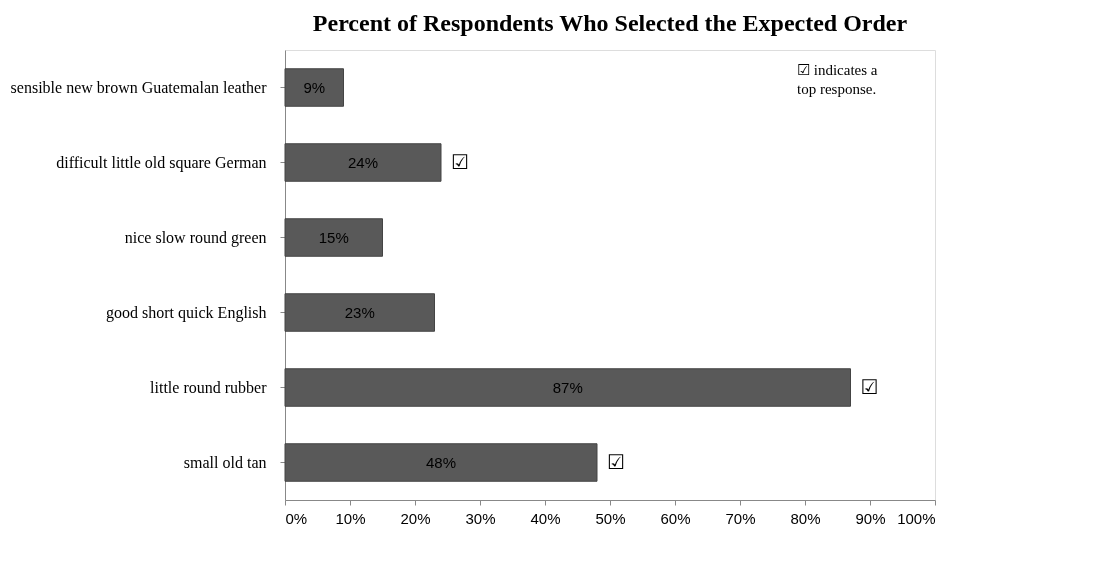 This screenshot has height=584, width=1115. What do you see at coordinates (415, 518) in the screenshot?
I see `x-tick-label: 20%` at bounding box center [415, 518].